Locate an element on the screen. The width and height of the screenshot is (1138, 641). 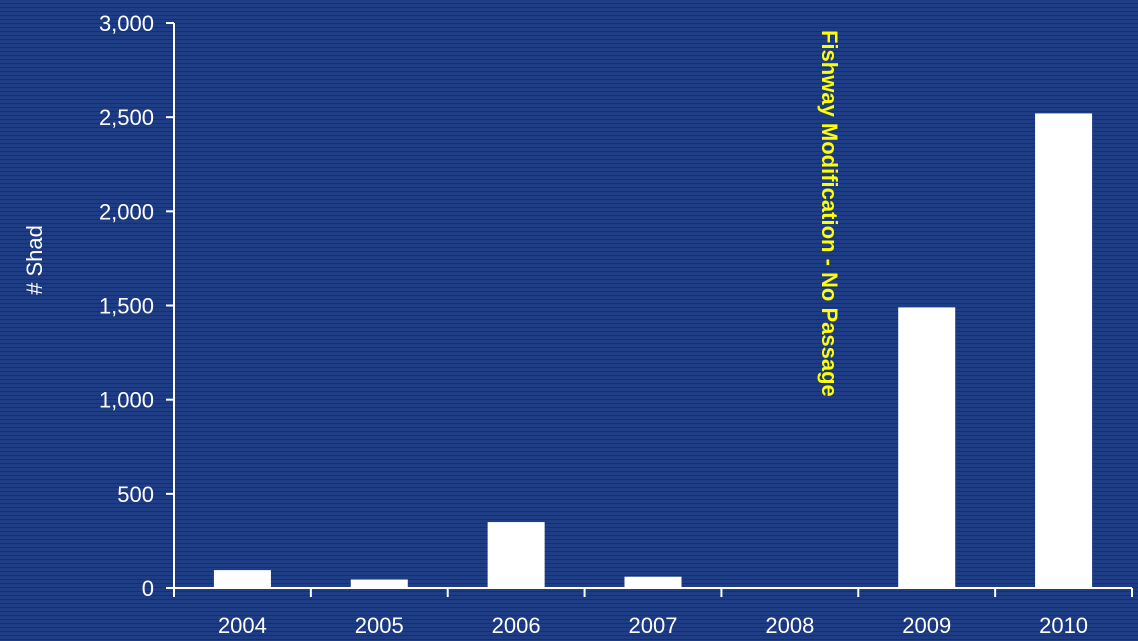
x-axis-ticks: 2004 2005 2006 2007 2008 2009 2010 is located at coordinates (653, 613).